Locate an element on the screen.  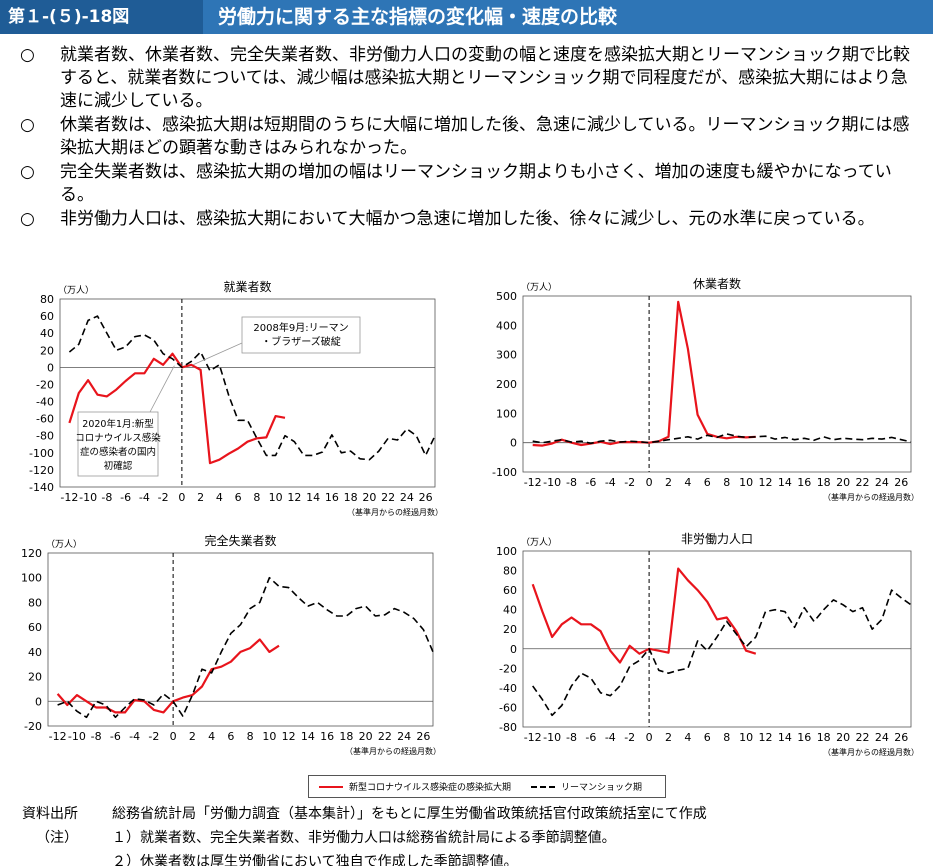
y-tick-label: -80 is located at coordinates (45, 436).